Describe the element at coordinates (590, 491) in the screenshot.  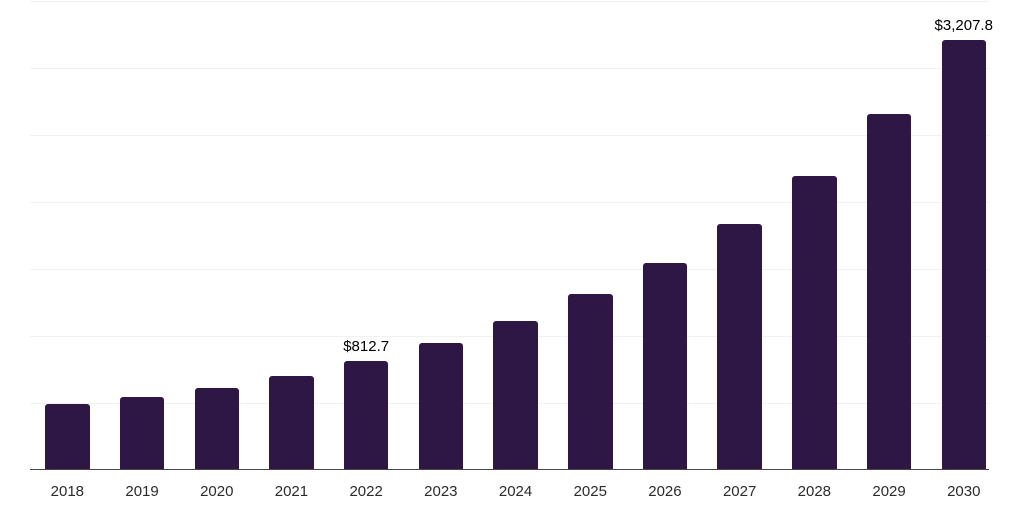
I see `x-axis-label-2025: 2025` at that location.